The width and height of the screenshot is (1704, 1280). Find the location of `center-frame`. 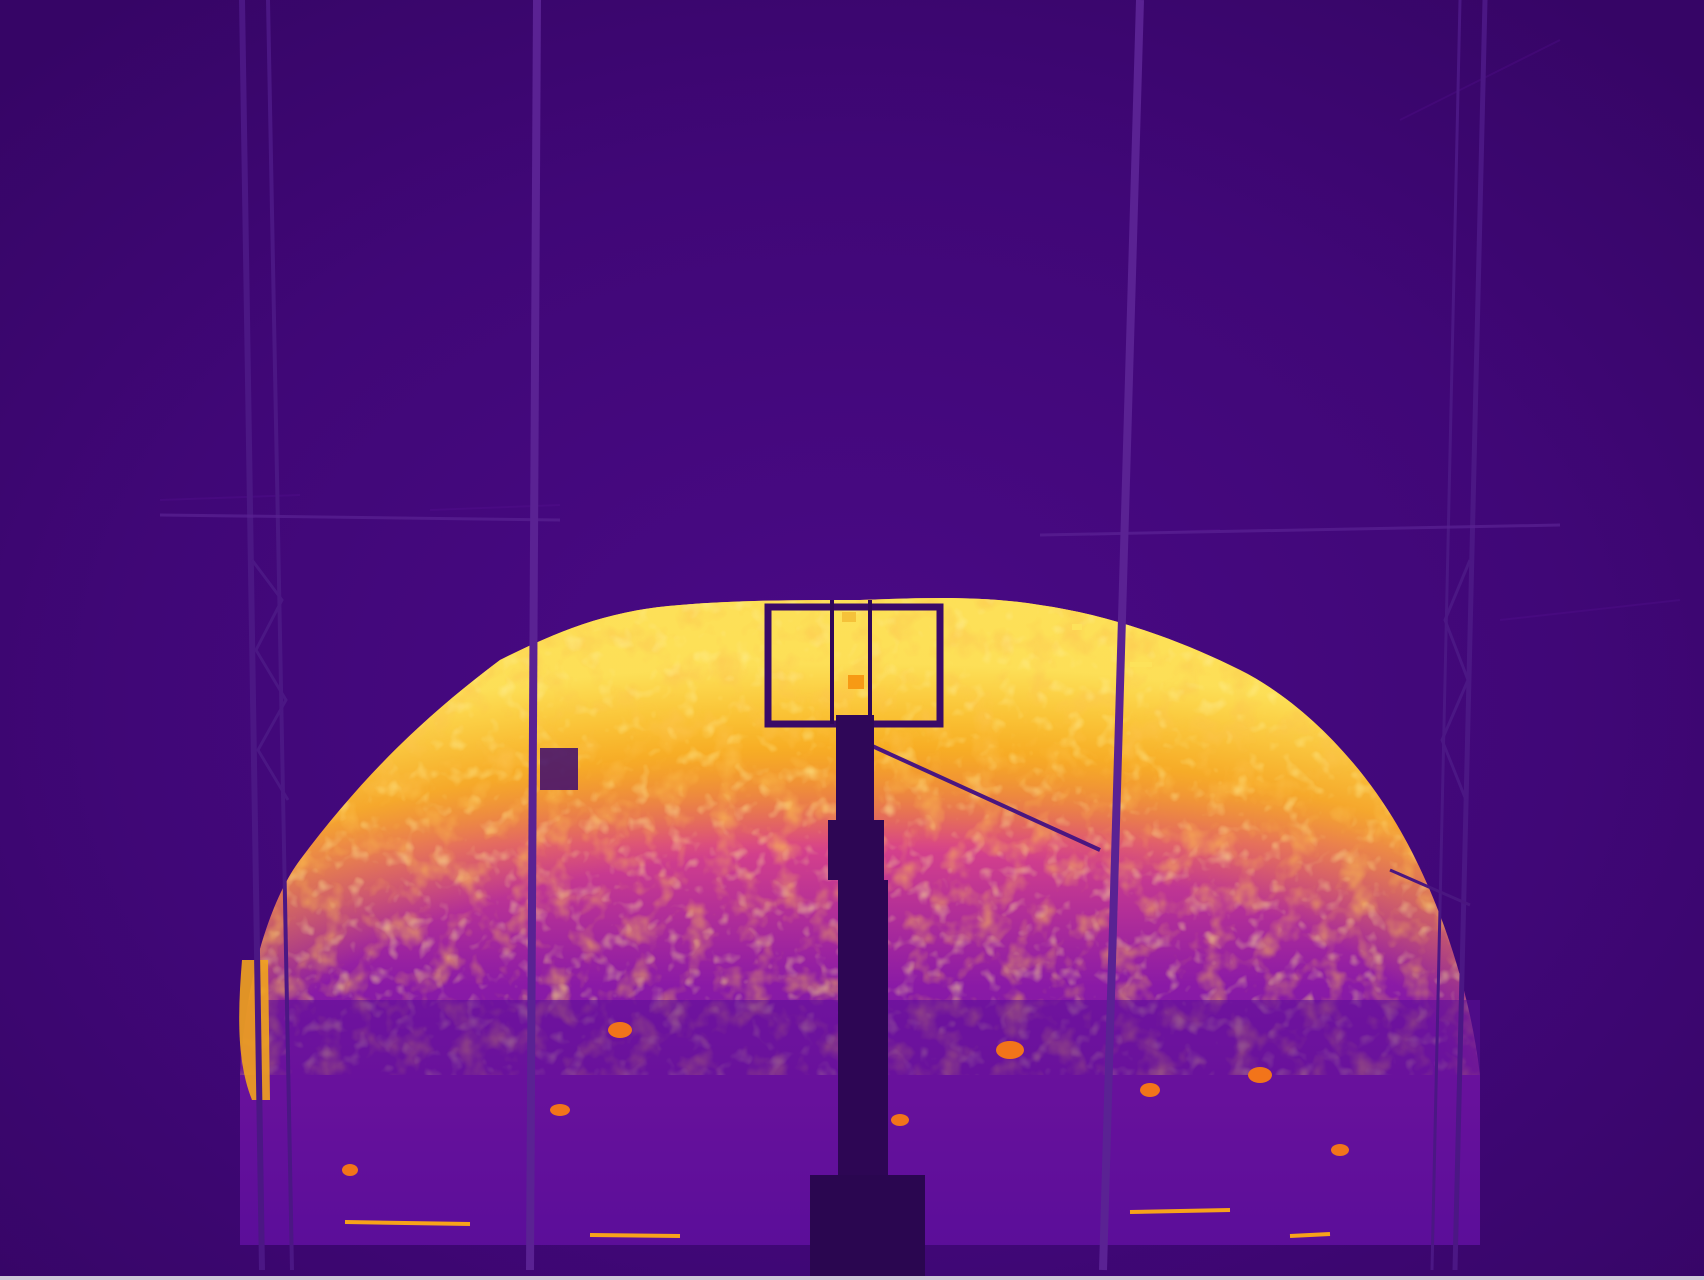

center-frame is located at coordinates (854, 940).